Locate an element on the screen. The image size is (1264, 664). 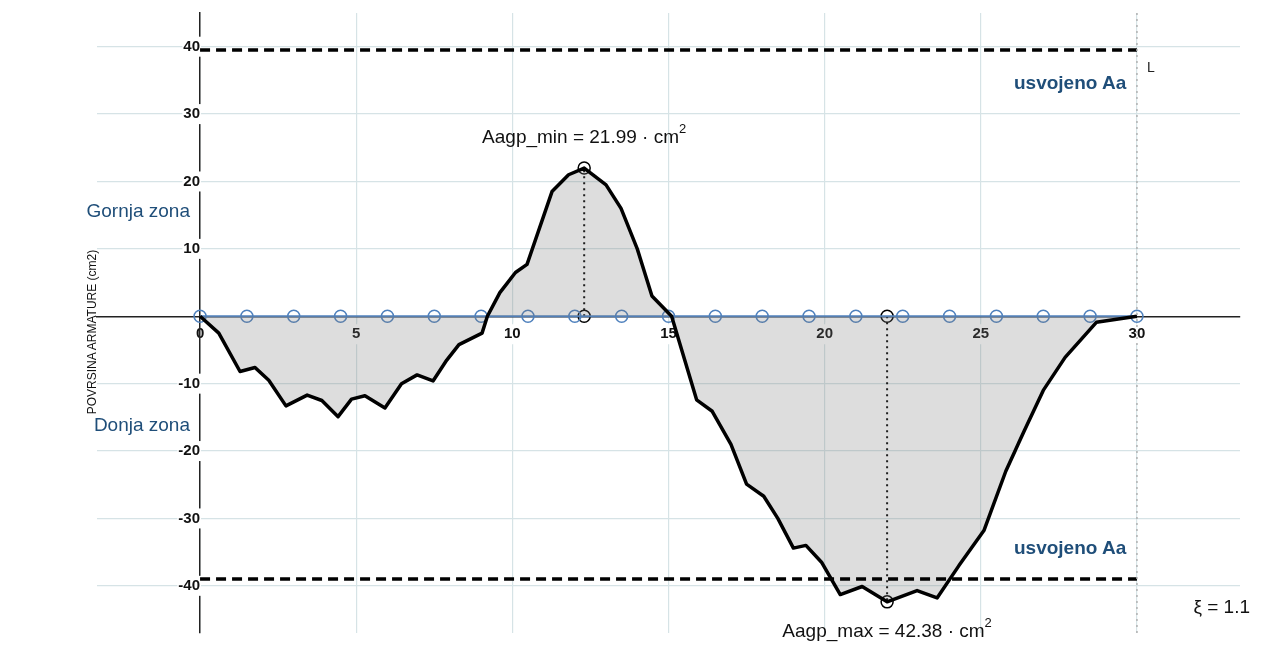
y-tick-label: -40 is located at coordinates (189, 584).